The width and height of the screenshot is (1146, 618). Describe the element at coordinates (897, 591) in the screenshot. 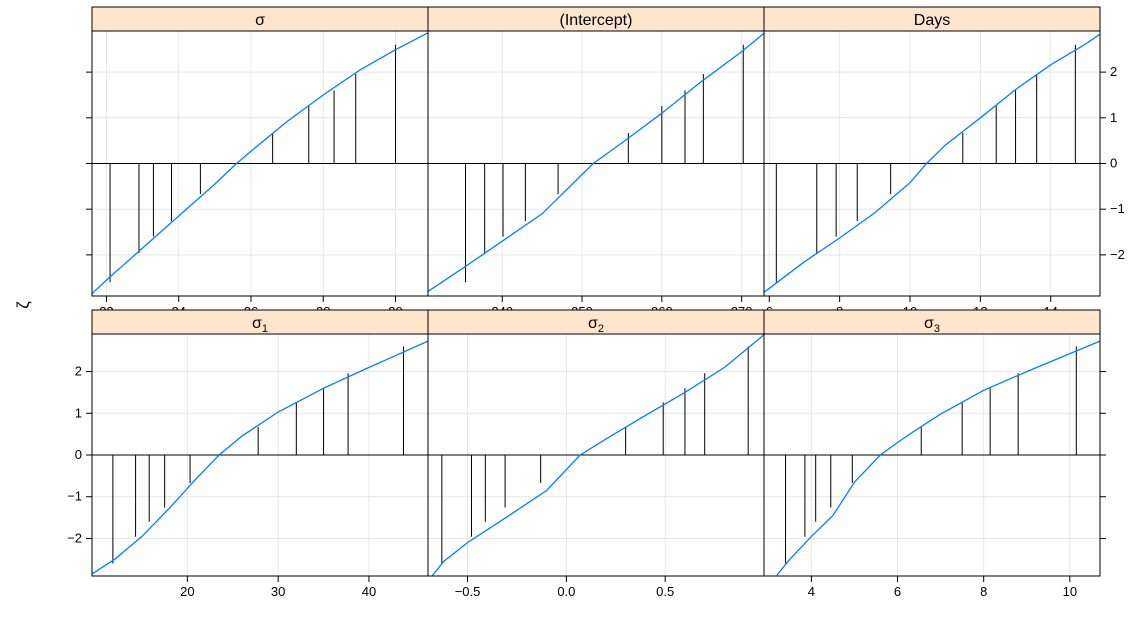

I see `x-tick-label: 6` at that location.